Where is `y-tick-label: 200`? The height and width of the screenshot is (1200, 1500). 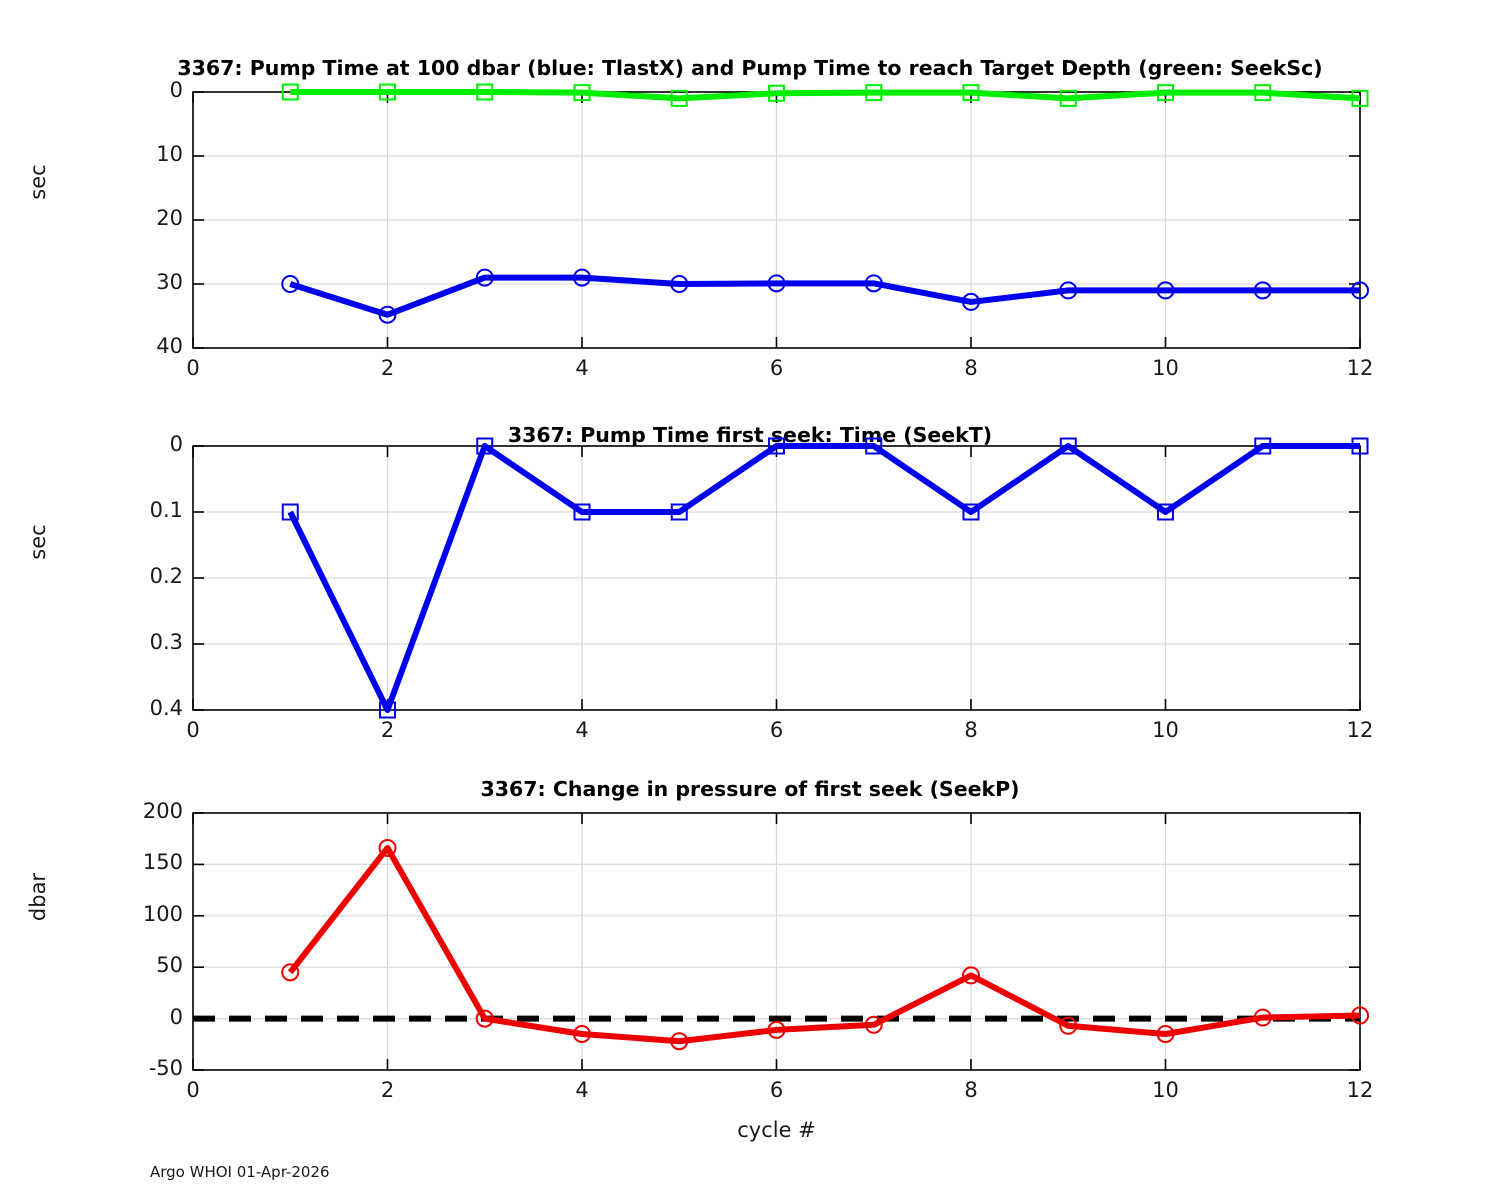 y-tick-label: 200 is located at coordinates (162, 811).